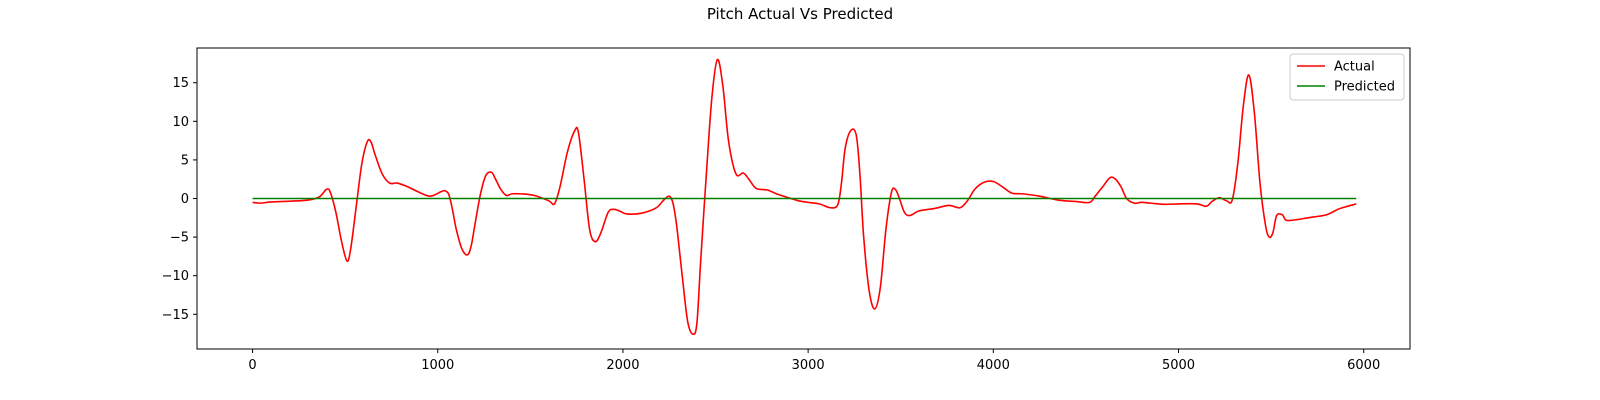 The image size is (1600, 400). What do you see at coordinates (808, 365) in the screenshot?
I see `x-tick-label: 3000` at bounding box center [808, 365].